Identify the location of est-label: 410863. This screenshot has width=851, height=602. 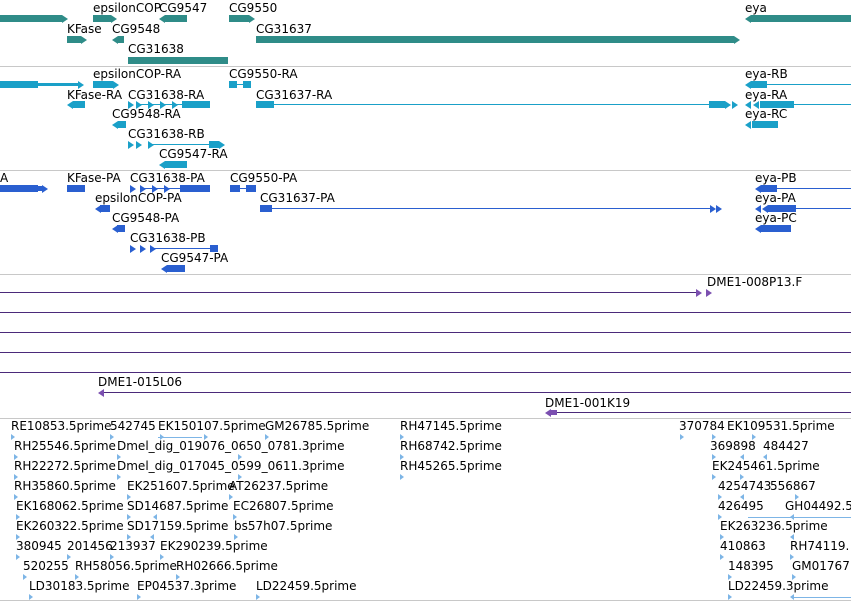
(743, 546).